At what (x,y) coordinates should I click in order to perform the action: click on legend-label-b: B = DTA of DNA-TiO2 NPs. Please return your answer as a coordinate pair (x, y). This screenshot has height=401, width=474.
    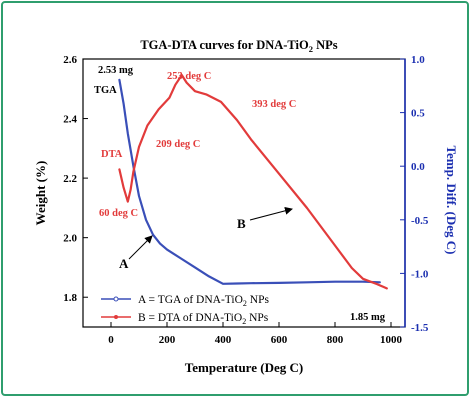
    Looking at the image, I should click on (203, 319).